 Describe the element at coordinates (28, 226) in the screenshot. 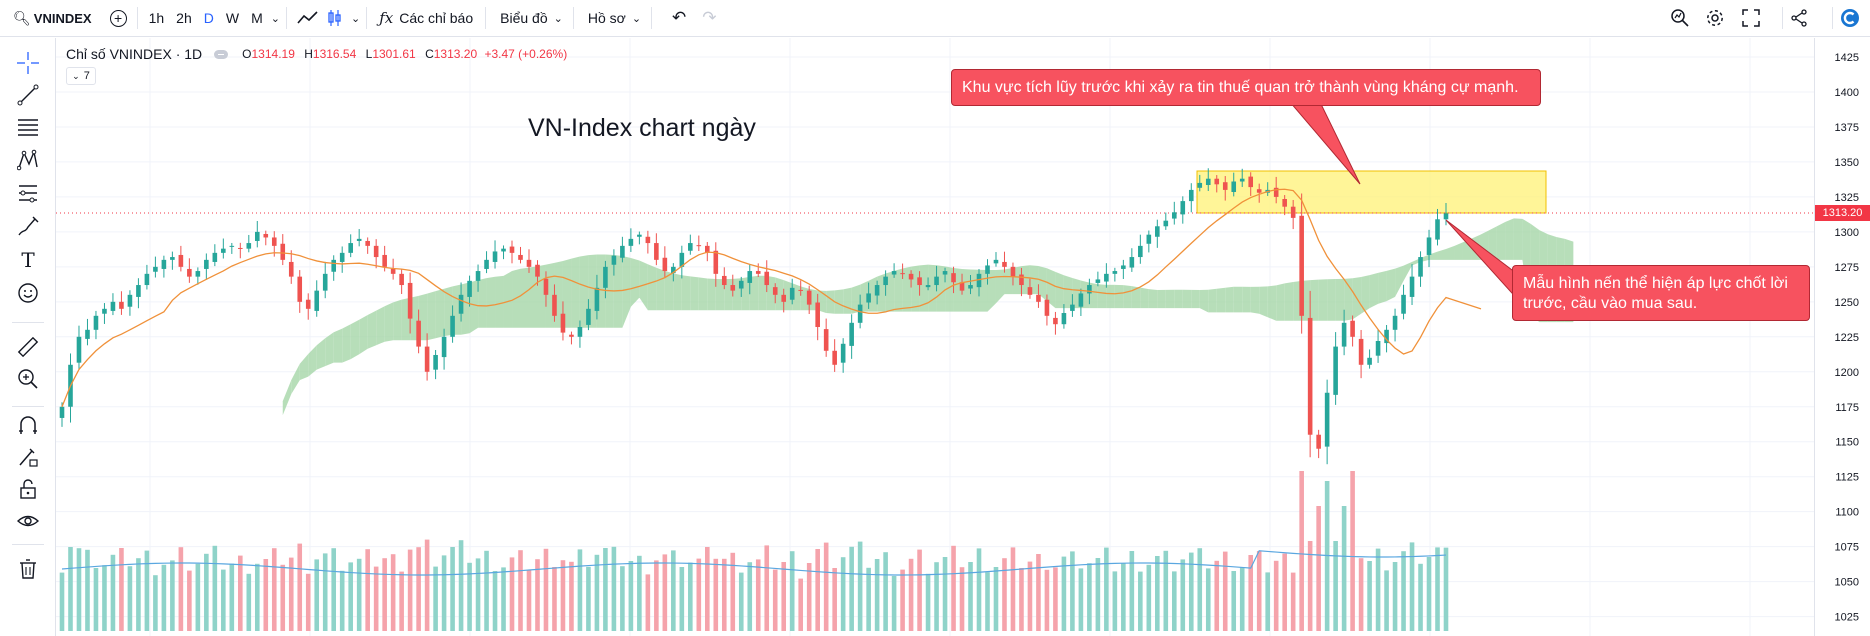

I see `brush-tool` at that location.